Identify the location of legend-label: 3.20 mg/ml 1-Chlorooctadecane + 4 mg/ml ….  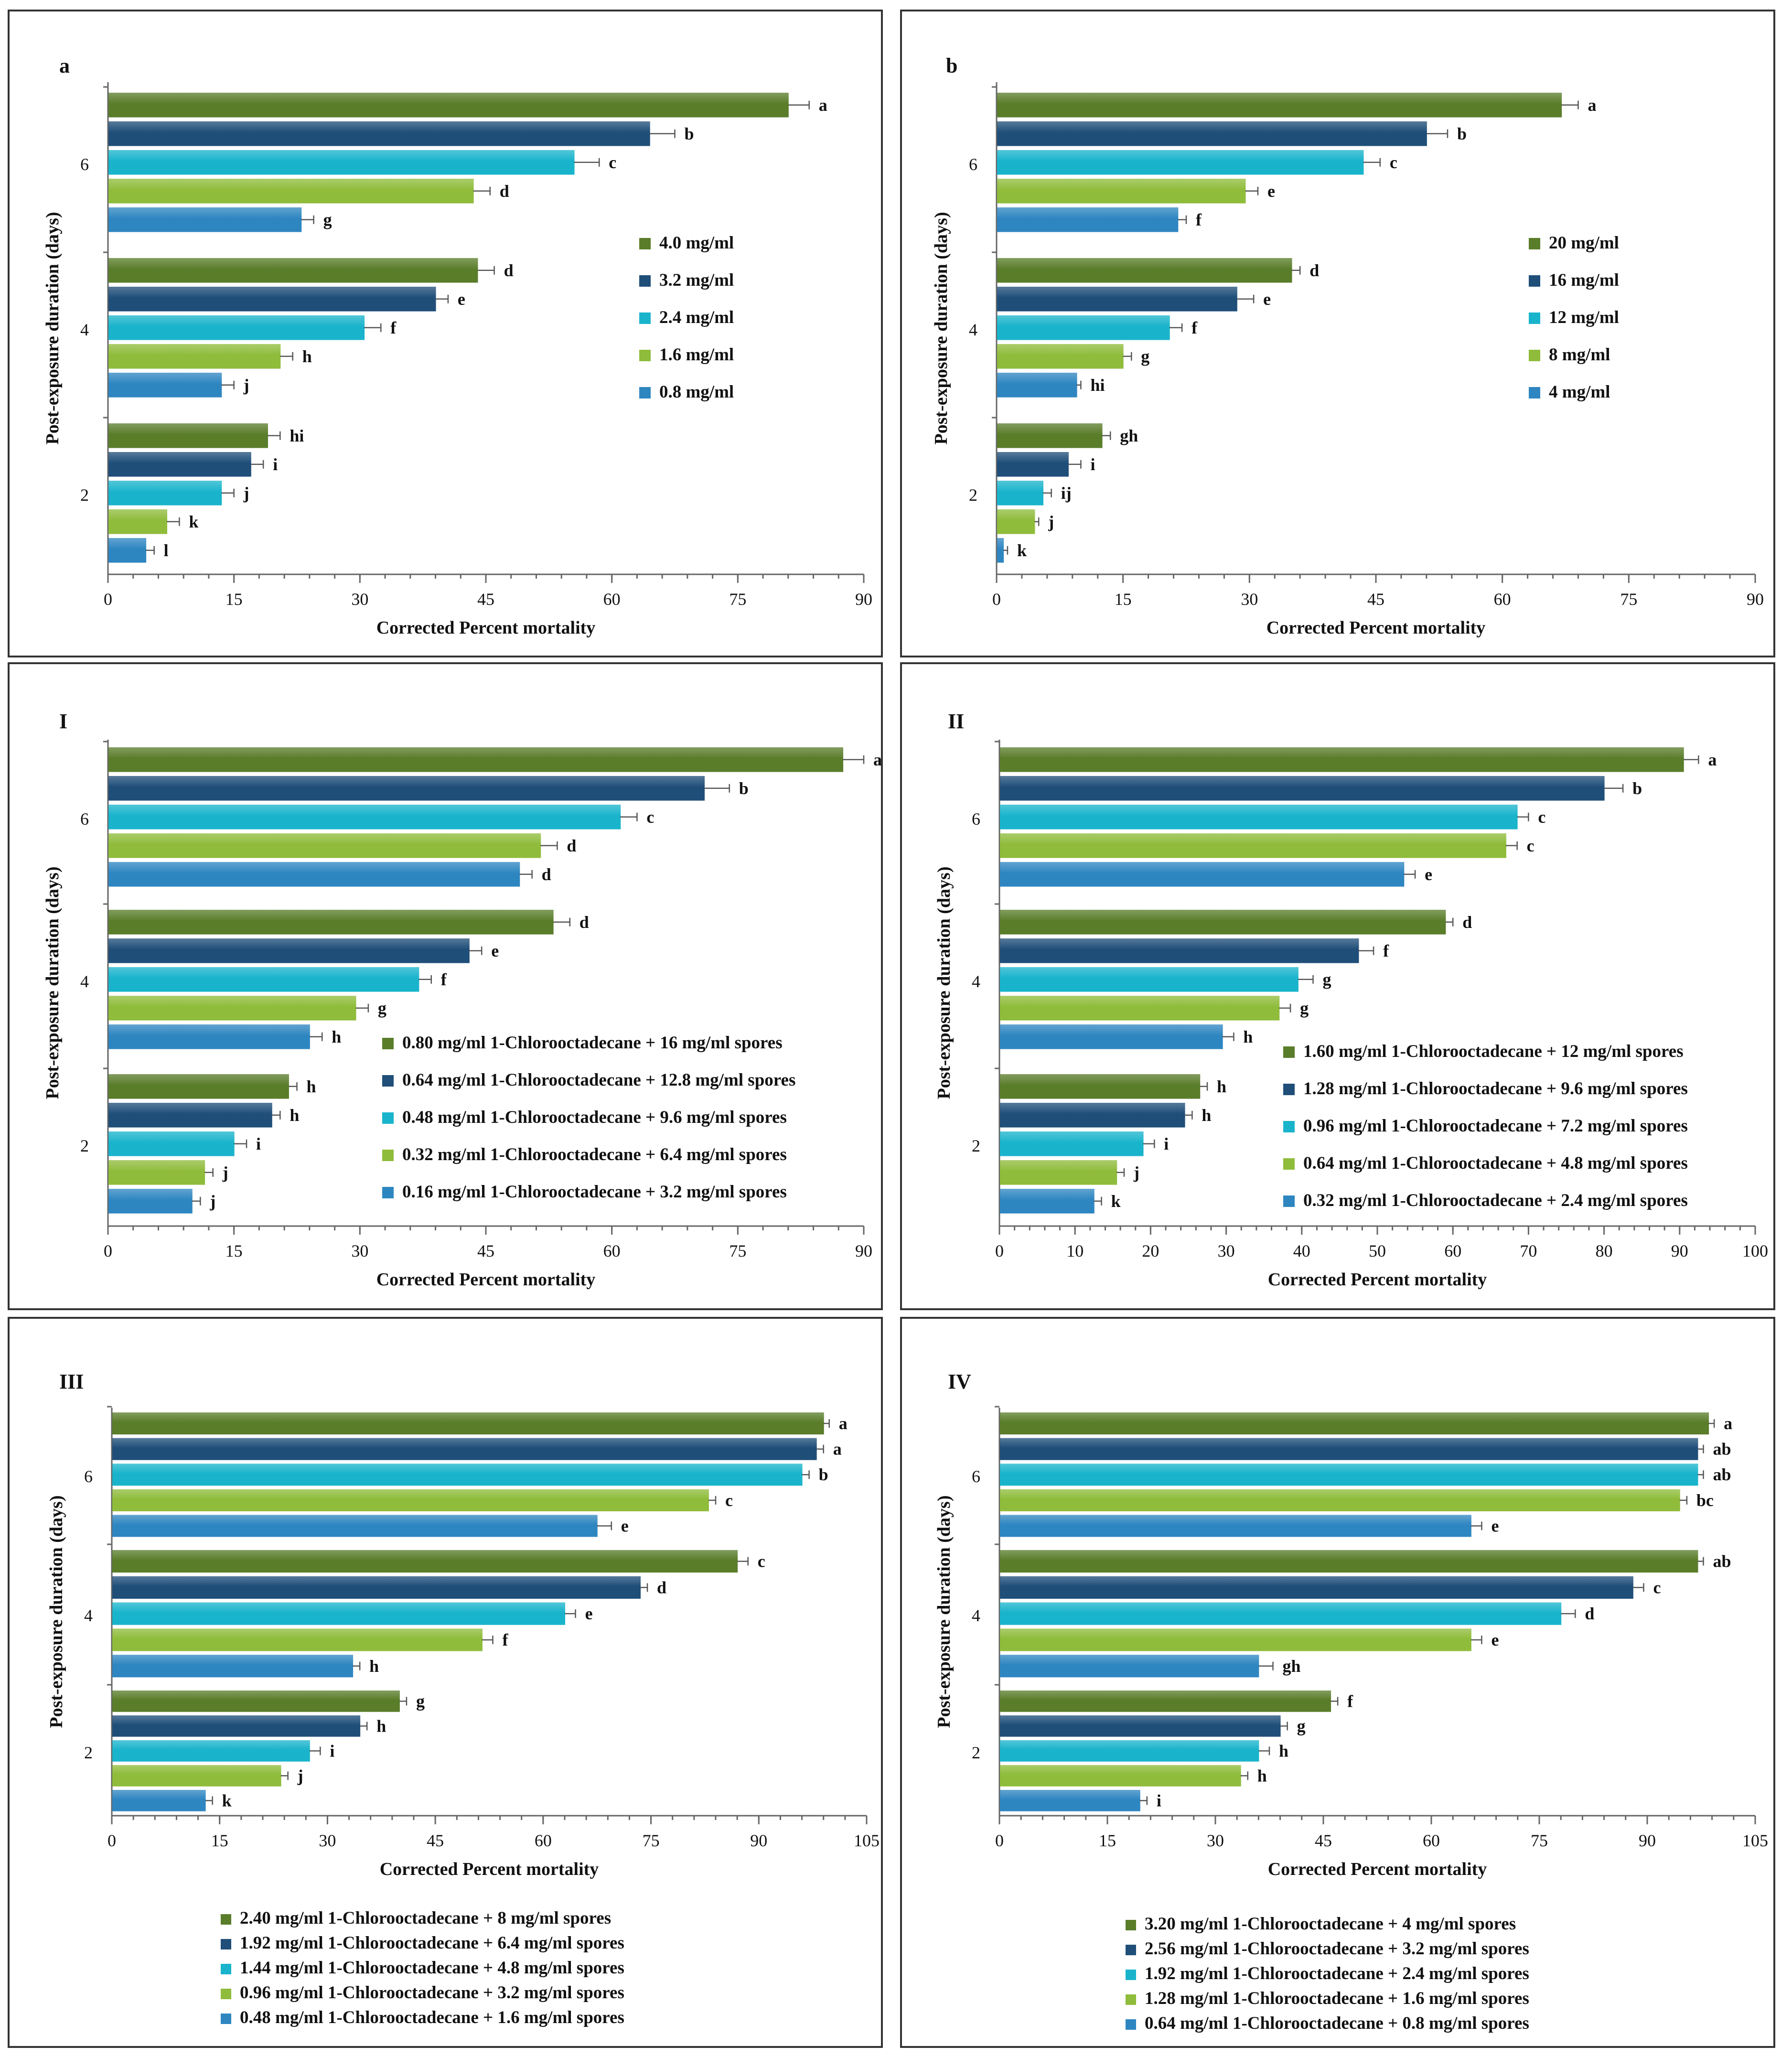
(1331, 1924).